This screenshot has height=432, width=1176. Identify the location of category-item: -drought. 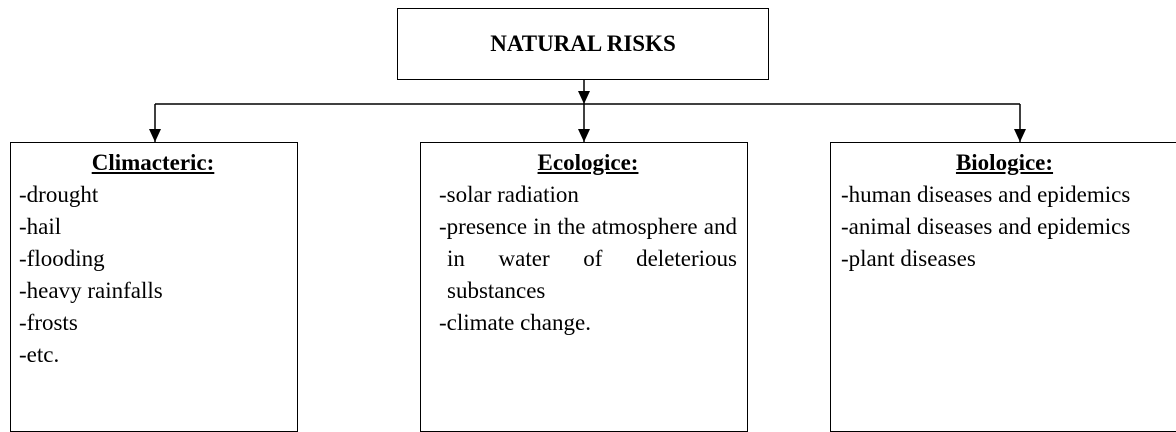
(59, 194).